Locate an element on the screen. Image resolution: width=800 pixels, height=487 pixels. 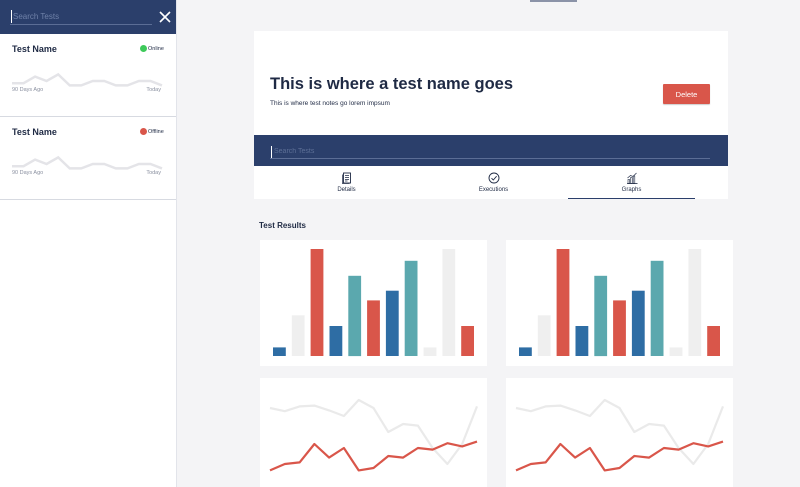
close-icon is located at coordinates (165, 17).